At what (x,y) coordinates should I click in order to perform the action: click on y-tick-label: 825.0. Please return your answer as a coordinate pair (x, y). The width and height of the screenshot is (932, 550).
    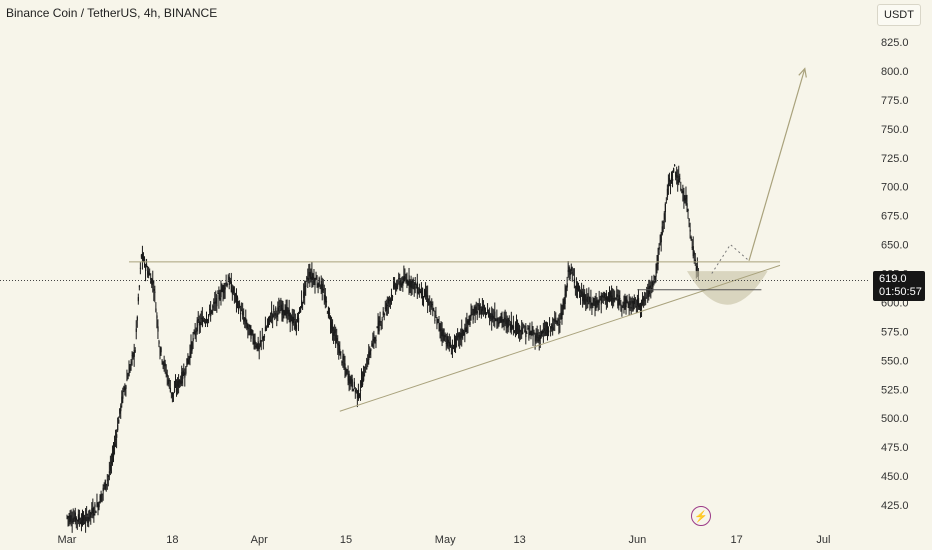
    Looking at the image, I should click on (895, 43).